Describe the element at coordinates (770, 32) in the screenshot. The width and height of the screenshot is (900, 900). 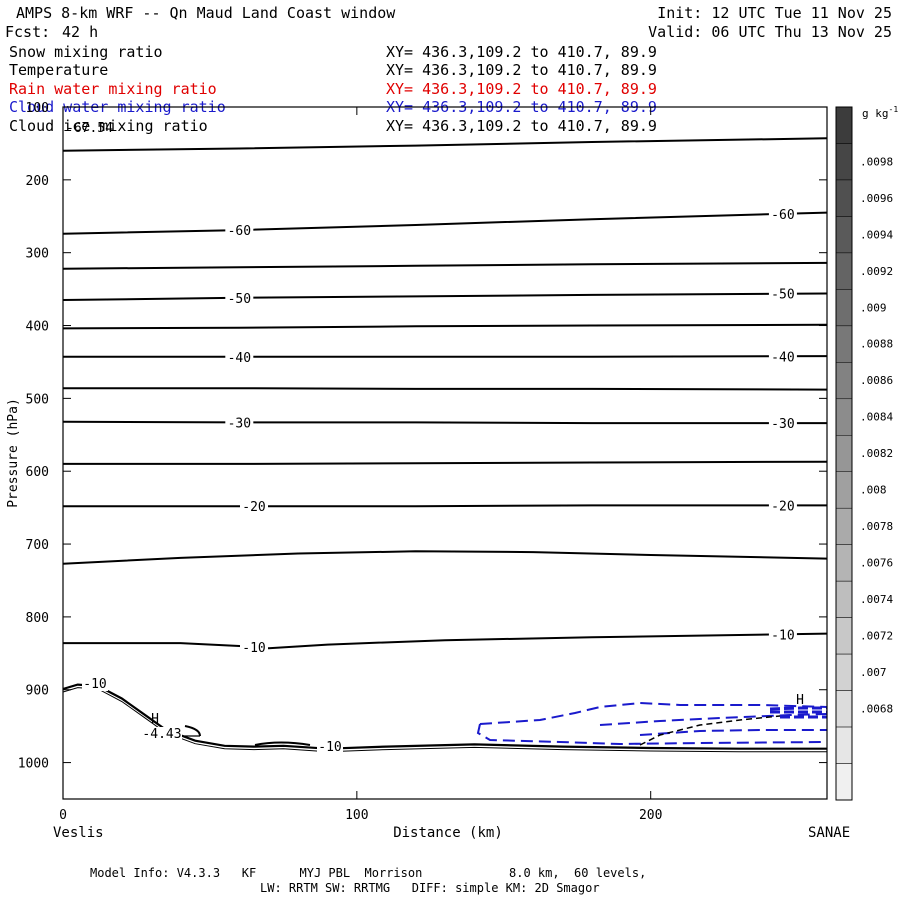
I see `valid-time: Valid: 06 UTC Thu 13 Nov 25` at that location.